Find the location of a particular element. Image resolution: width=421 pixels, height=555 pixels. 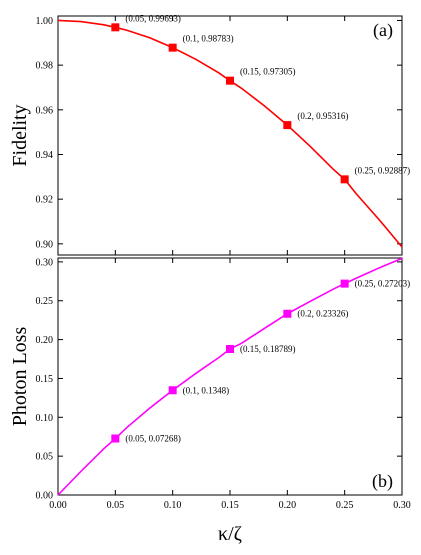

panel-b-label: (b) is located at coordinates (382, 481).